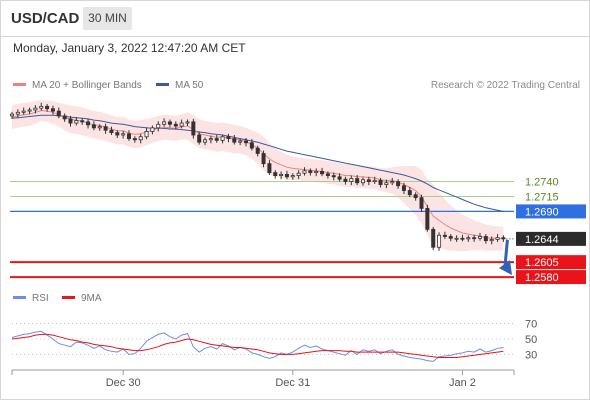 Image resolution: width=590 pixels, height=400 pixels. Describe the element at coordinates (162, 84) in the screenshot. I see `ma50-swatch` at that location.